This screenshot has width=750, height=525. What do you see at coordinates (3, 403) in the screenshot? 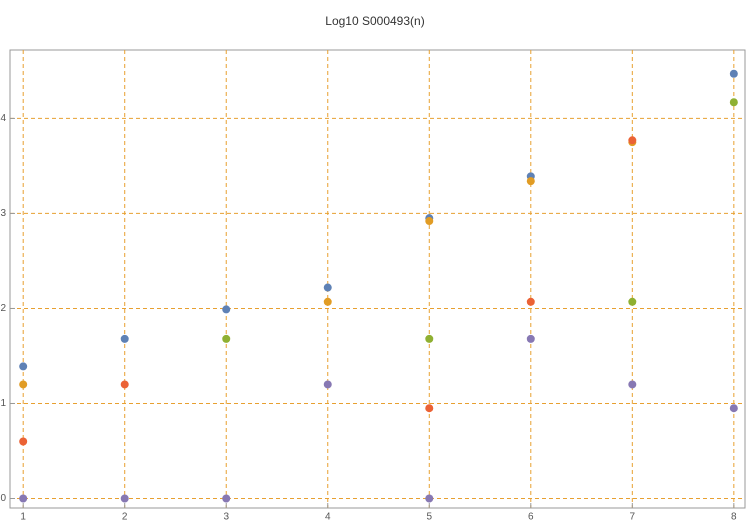
I see `y-tick-label: 1` at bounding box center [3, 403].